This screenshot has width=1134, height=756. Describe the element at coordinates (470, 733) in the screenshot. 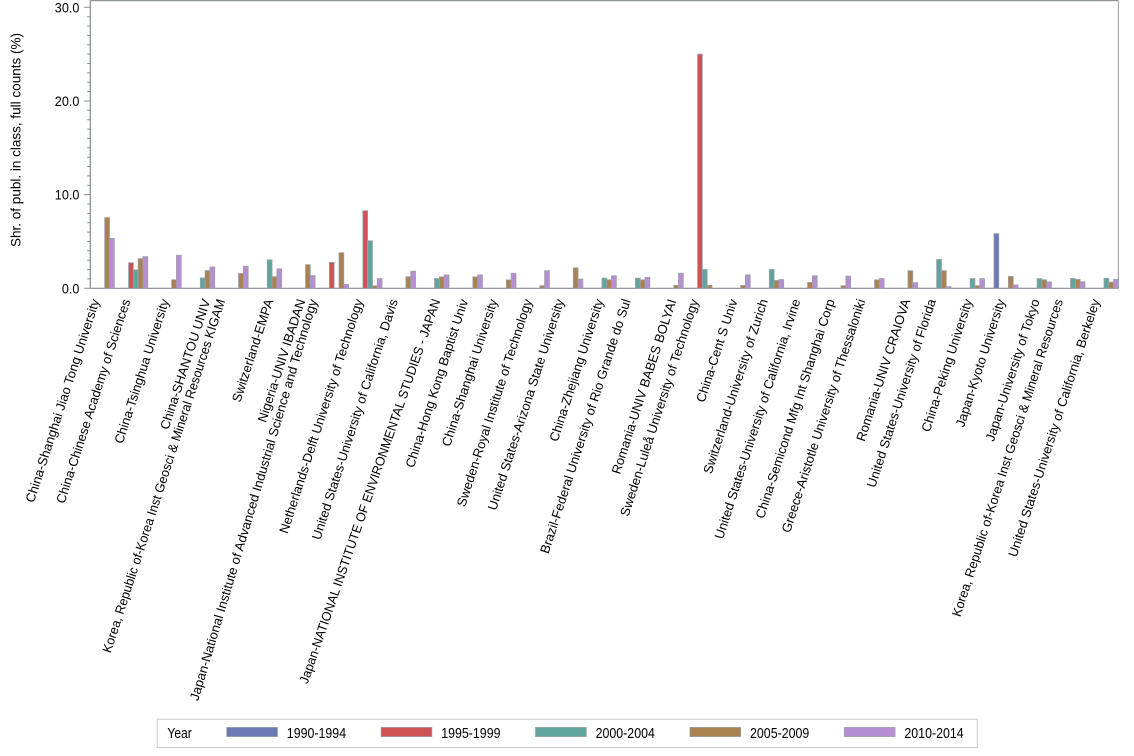

I see `svg-text: 1995-1999` at that location.